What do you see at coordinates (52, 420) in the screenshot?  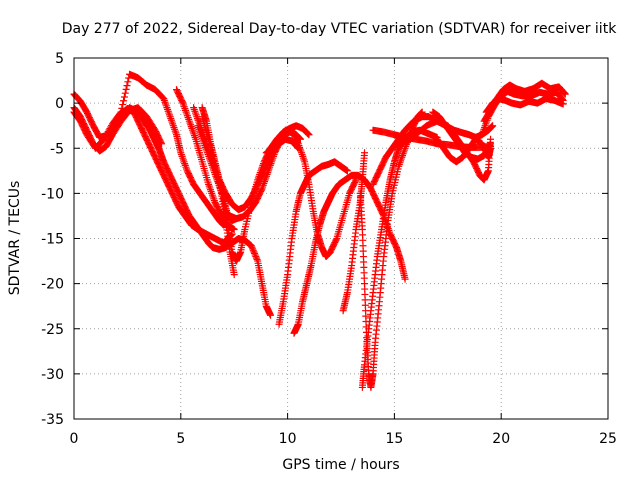 I see `y-tick-label: -35` at bounding box center [52, 420].